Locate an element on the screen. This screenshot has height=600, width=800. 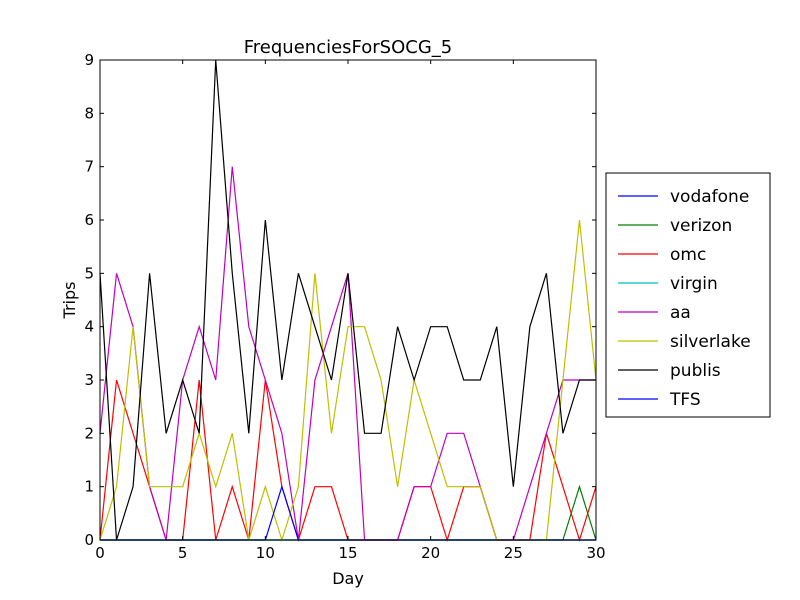
x-axis-label: Day is located at coordinates (348, 578).